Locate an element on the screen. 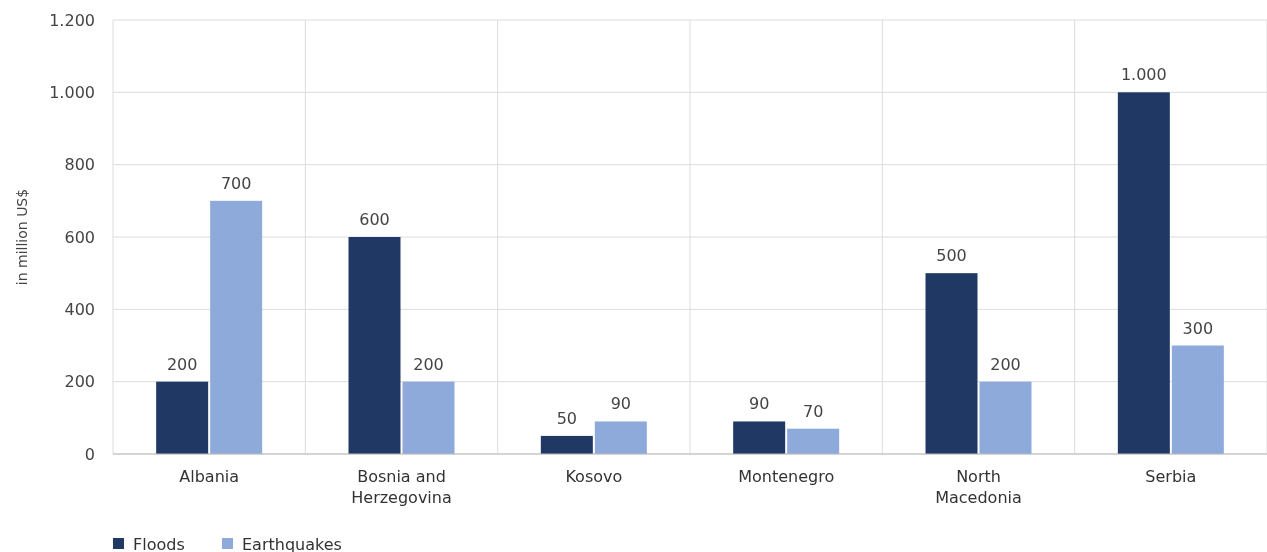  data-label: 300 is located at coordinates (1198, 328).